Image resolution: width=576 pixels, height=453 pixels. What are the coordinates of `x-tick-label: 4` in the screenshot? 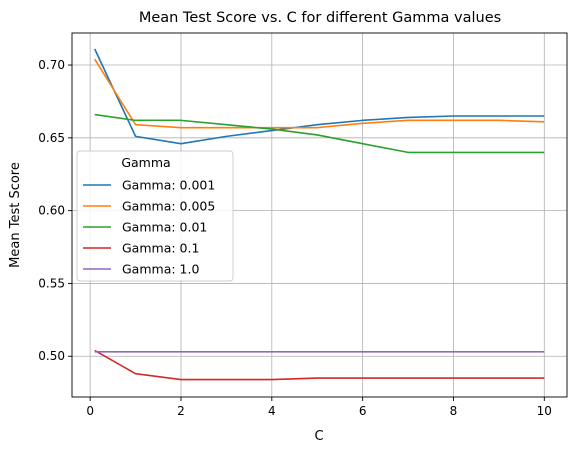 It's located at (272, 411).